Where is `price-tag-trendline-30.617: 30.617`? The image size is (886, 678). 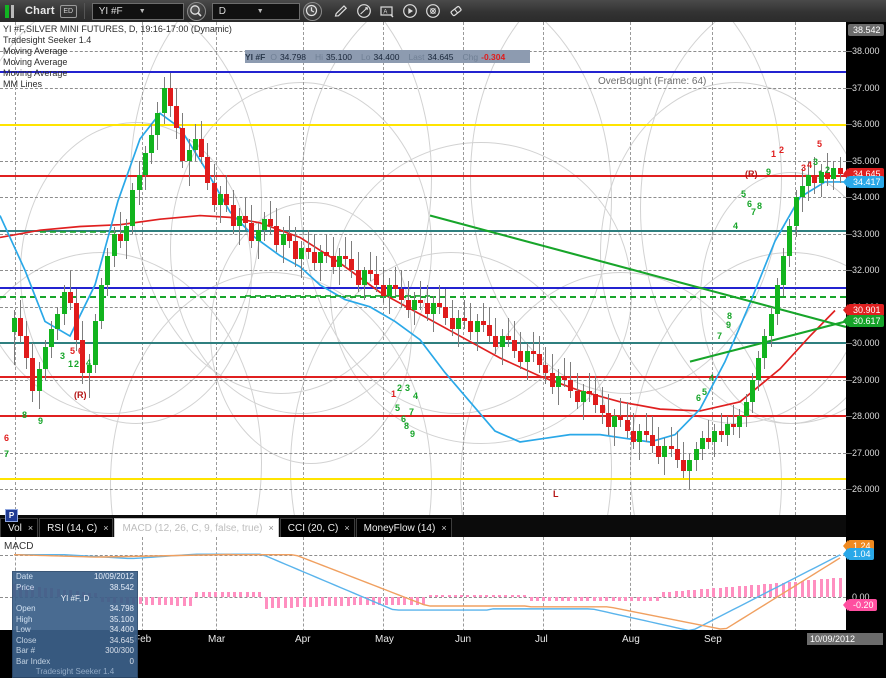
price-tag-trendline-30.617: 30.617 is located at coordinates (863, 320).